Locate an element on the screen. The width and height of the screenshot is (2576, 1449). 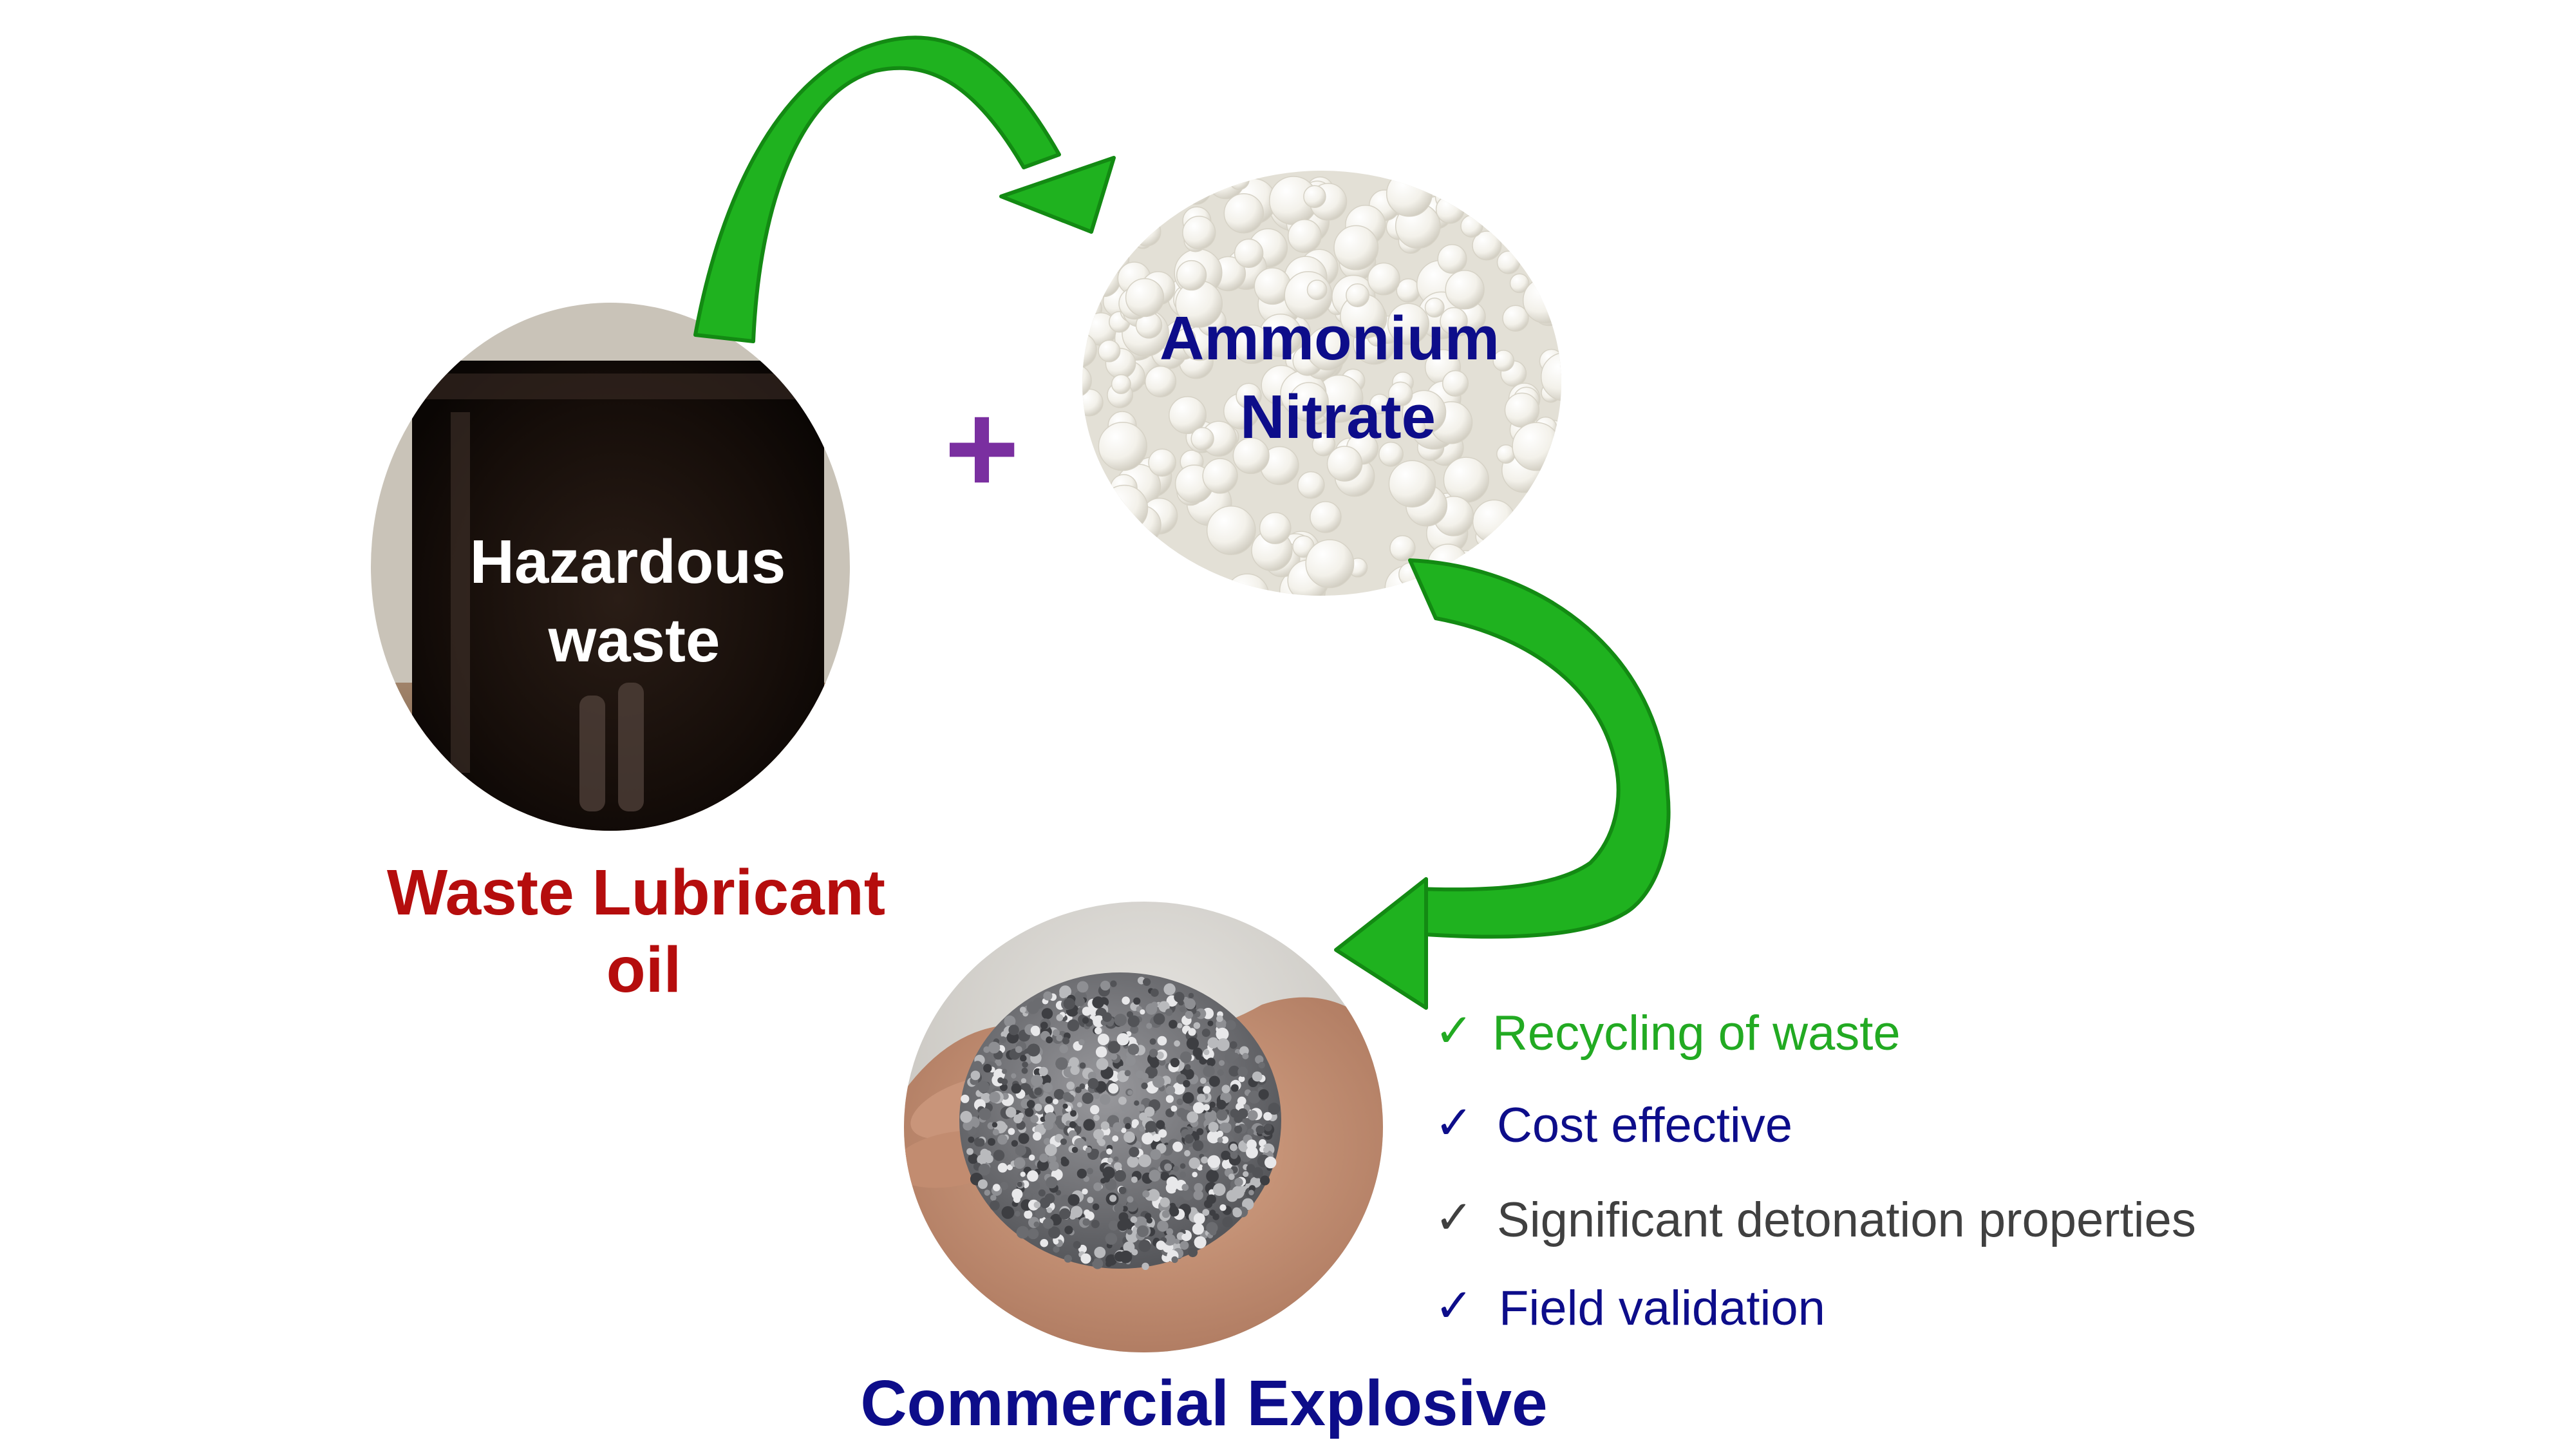
commercial-explosive-caption: Commercial Explosive is located at coordinates (1203, 1403).